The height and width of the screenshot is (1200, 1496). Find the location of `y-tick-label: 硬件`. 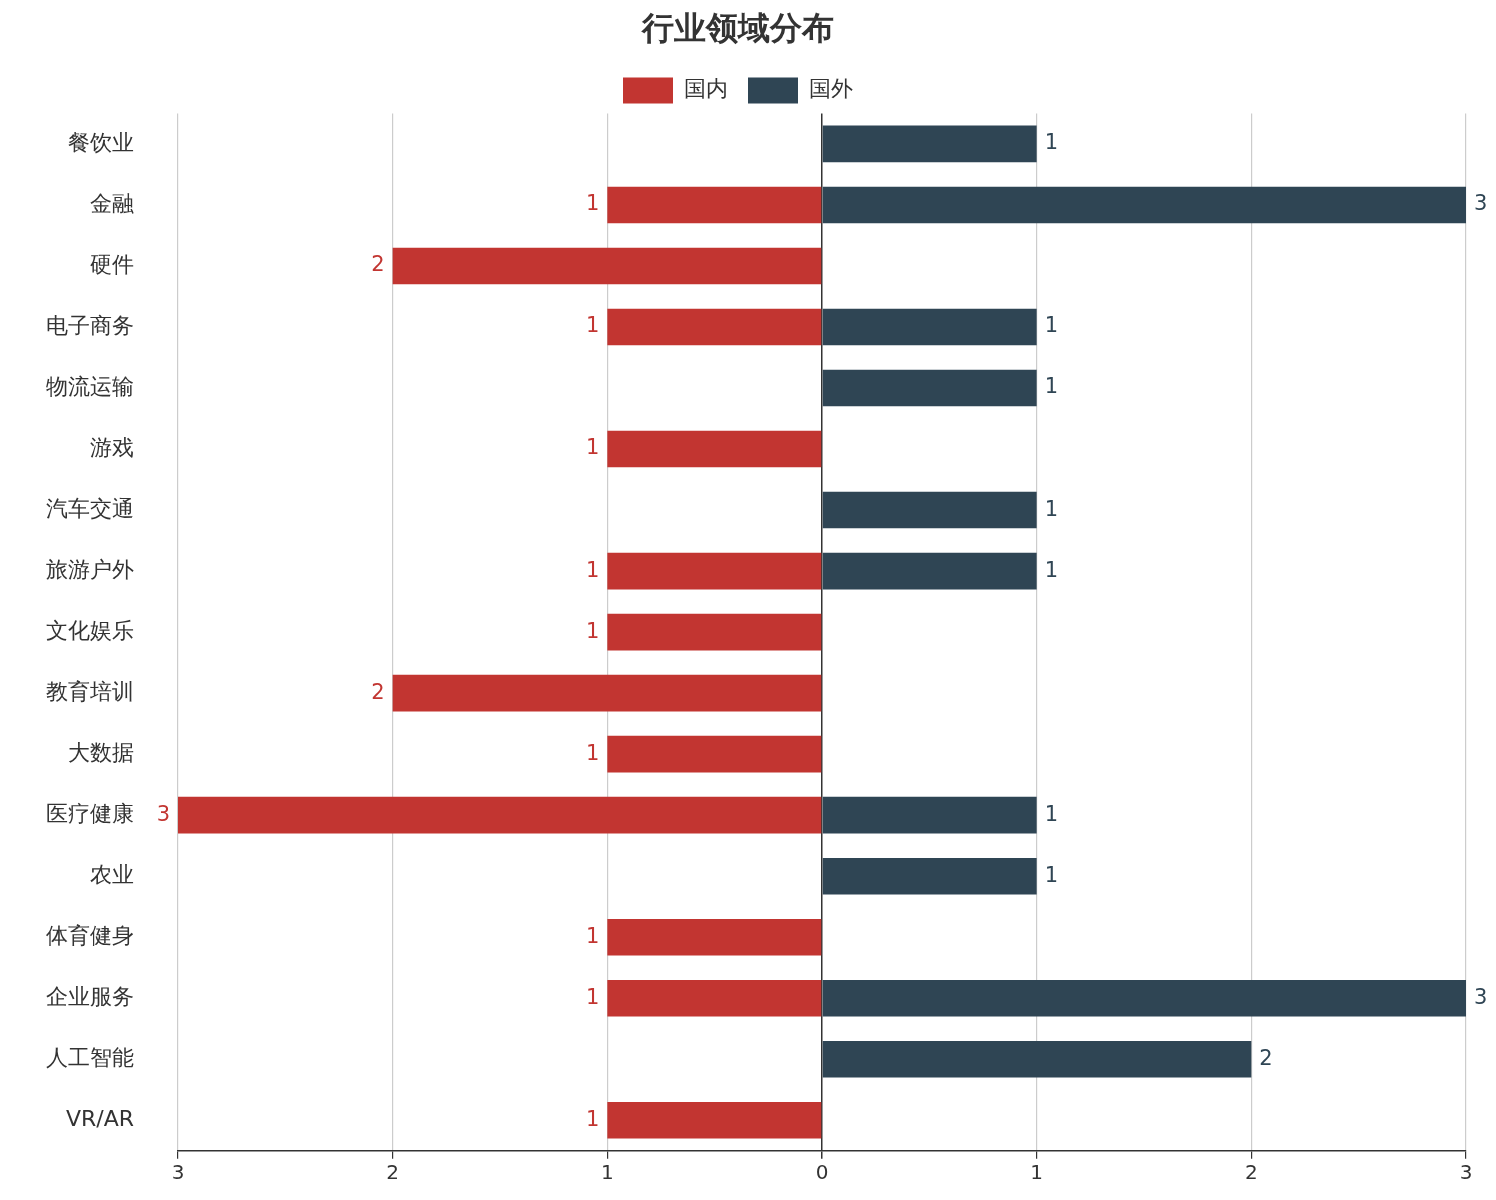

y-tick-label: 硬件 is located at coordinates (112, 264).